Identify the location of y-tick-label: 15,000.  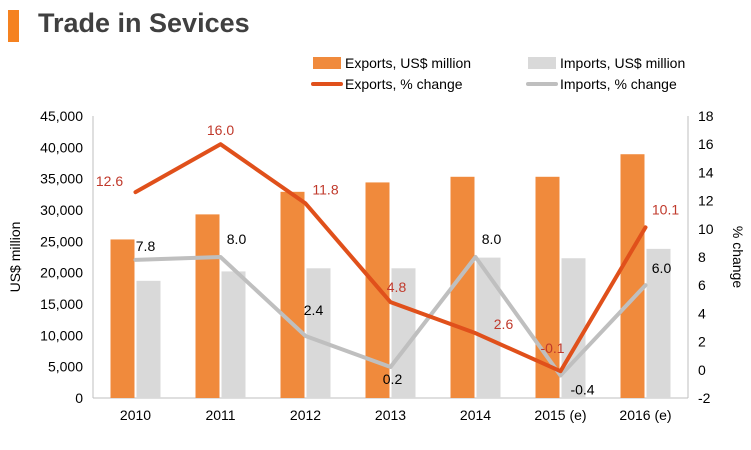
(61, 304).